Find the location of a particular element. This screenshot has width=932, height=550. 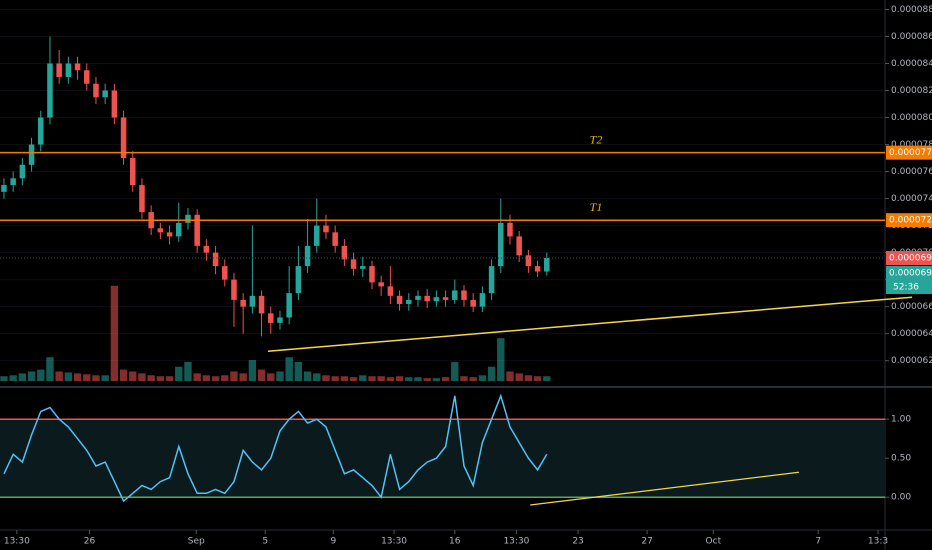

x-tick-label: 13:30 is located at coordinates (394, 542).